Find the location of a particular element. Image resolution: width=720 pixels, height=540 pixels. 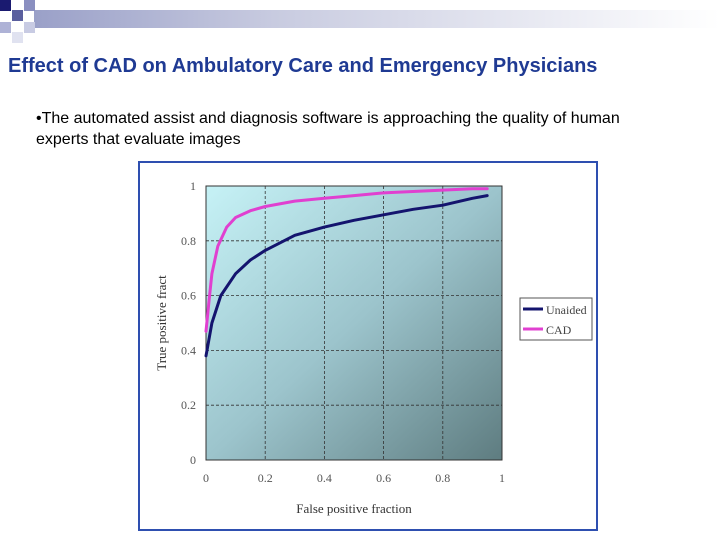

x-tick-label: 0 is located at coordinates (206, 478).